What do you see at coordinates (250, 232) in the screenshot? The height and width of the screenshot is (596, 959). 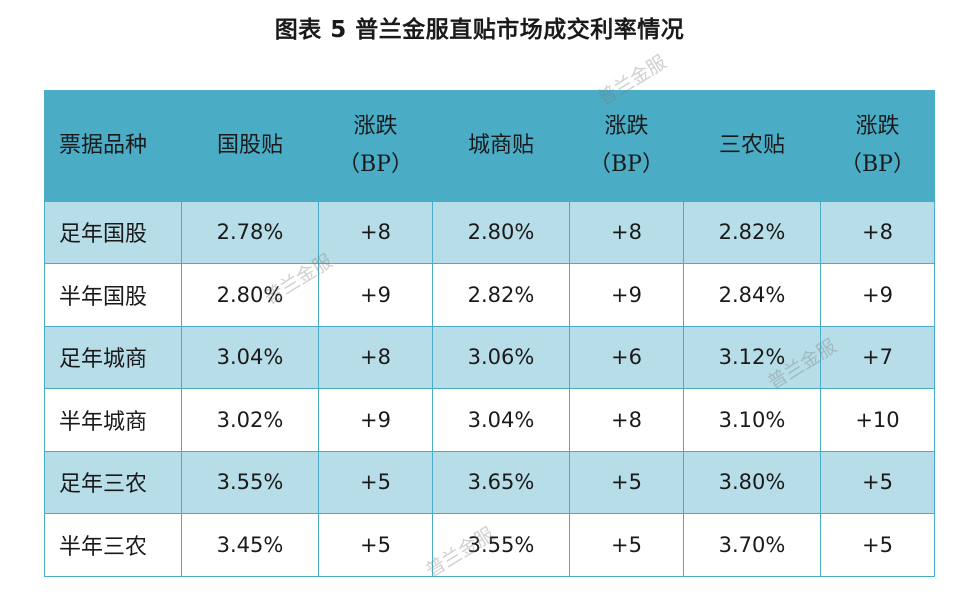 I see `cell-rate: 2.78%` at bounding box center [250, 232].